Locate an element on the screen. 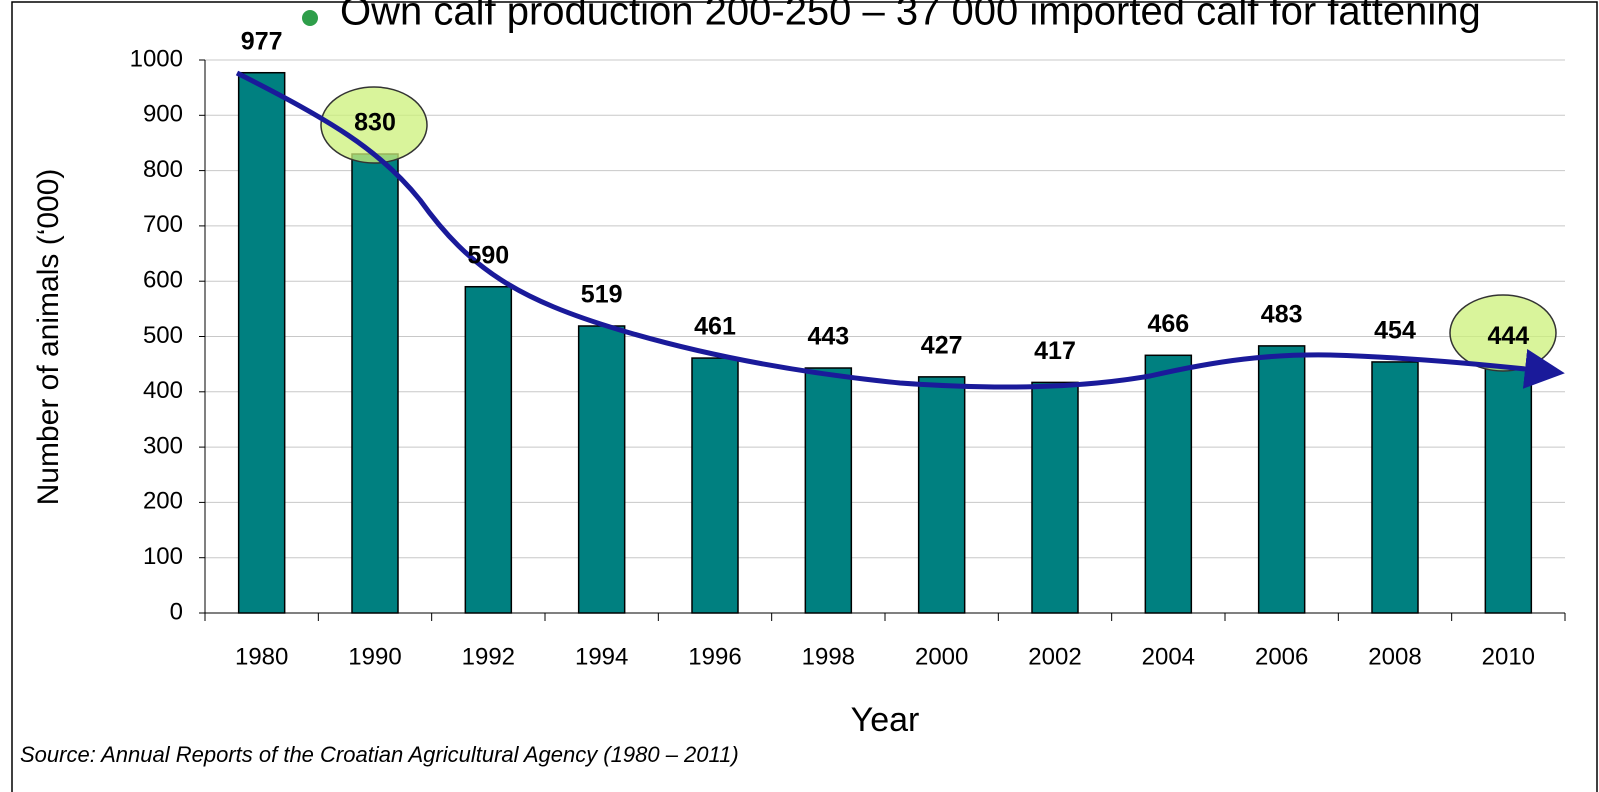  x-tick-label: 2006 is located at coordinates (1281, 656).